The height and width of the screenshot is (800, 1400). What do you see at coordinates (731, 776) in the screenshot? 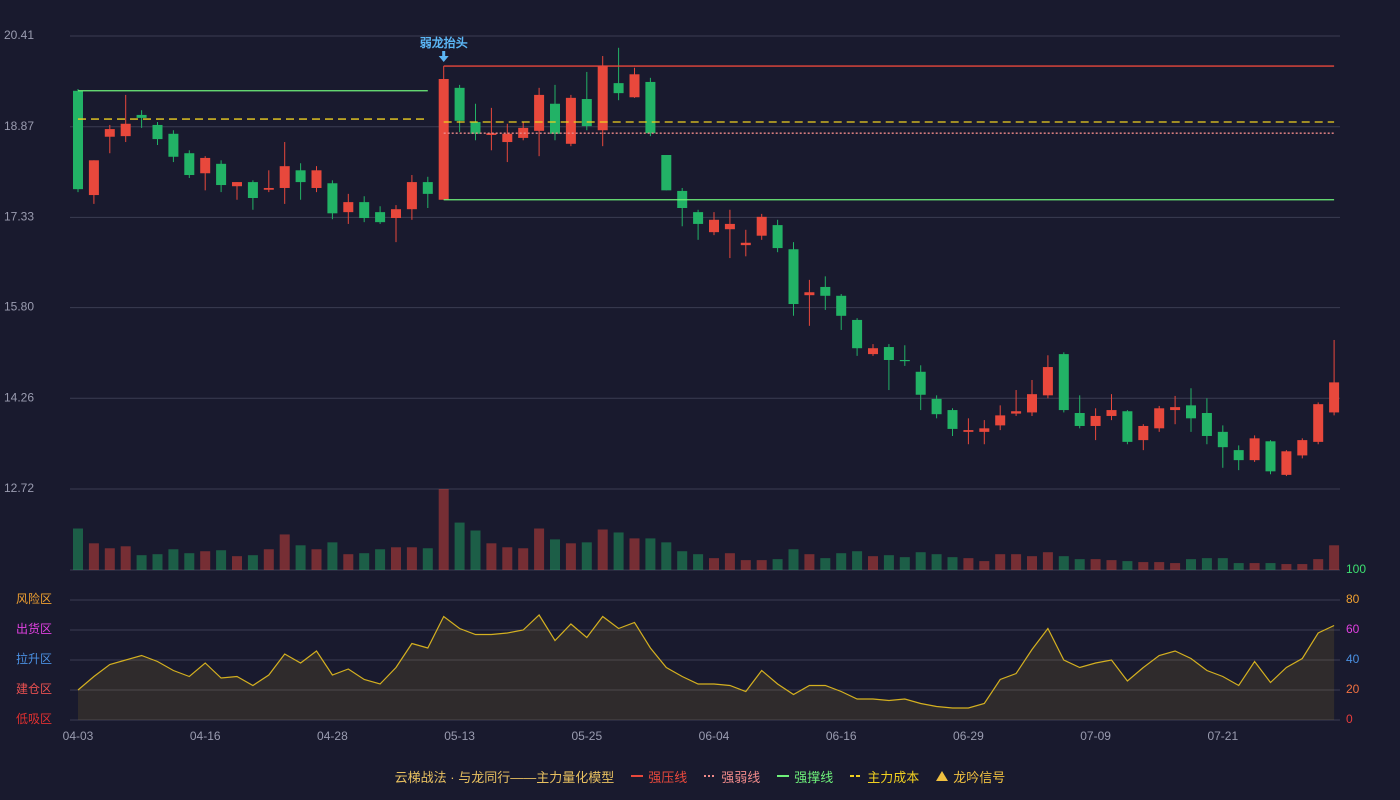
I see `legend-item: 强弱线` at bounding box center [731, 776].